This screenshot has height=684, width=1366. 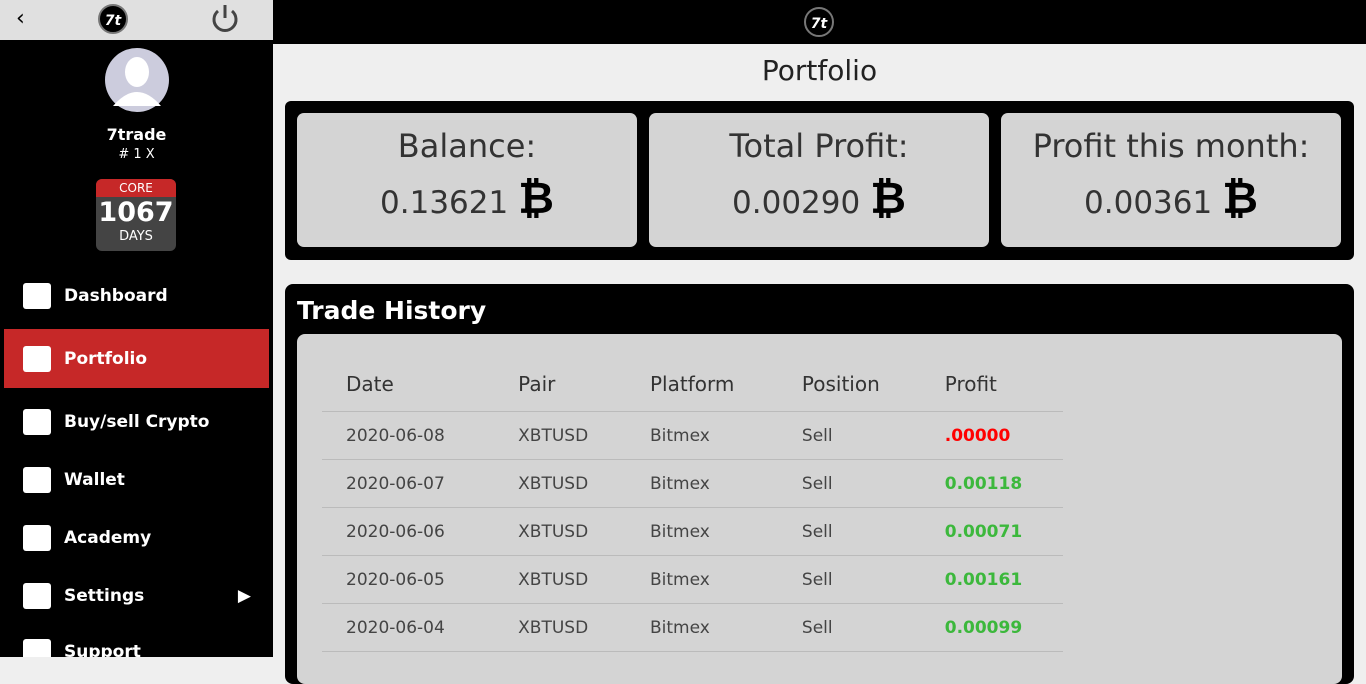 What do you see at coordinates (225, 19) in the screenshot?
I see `power-button` at bounding box center [225, 19].